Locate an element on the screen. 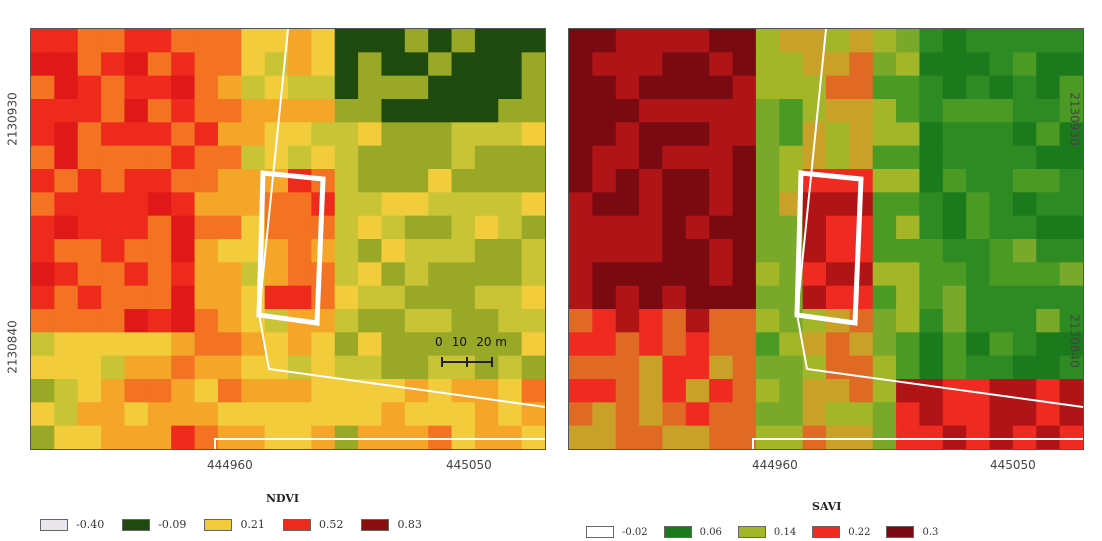 Image resolution: width=1102 pixels, height=541 pixels. savi-legend-item: 0.06 is located at coordinates (692, 532).